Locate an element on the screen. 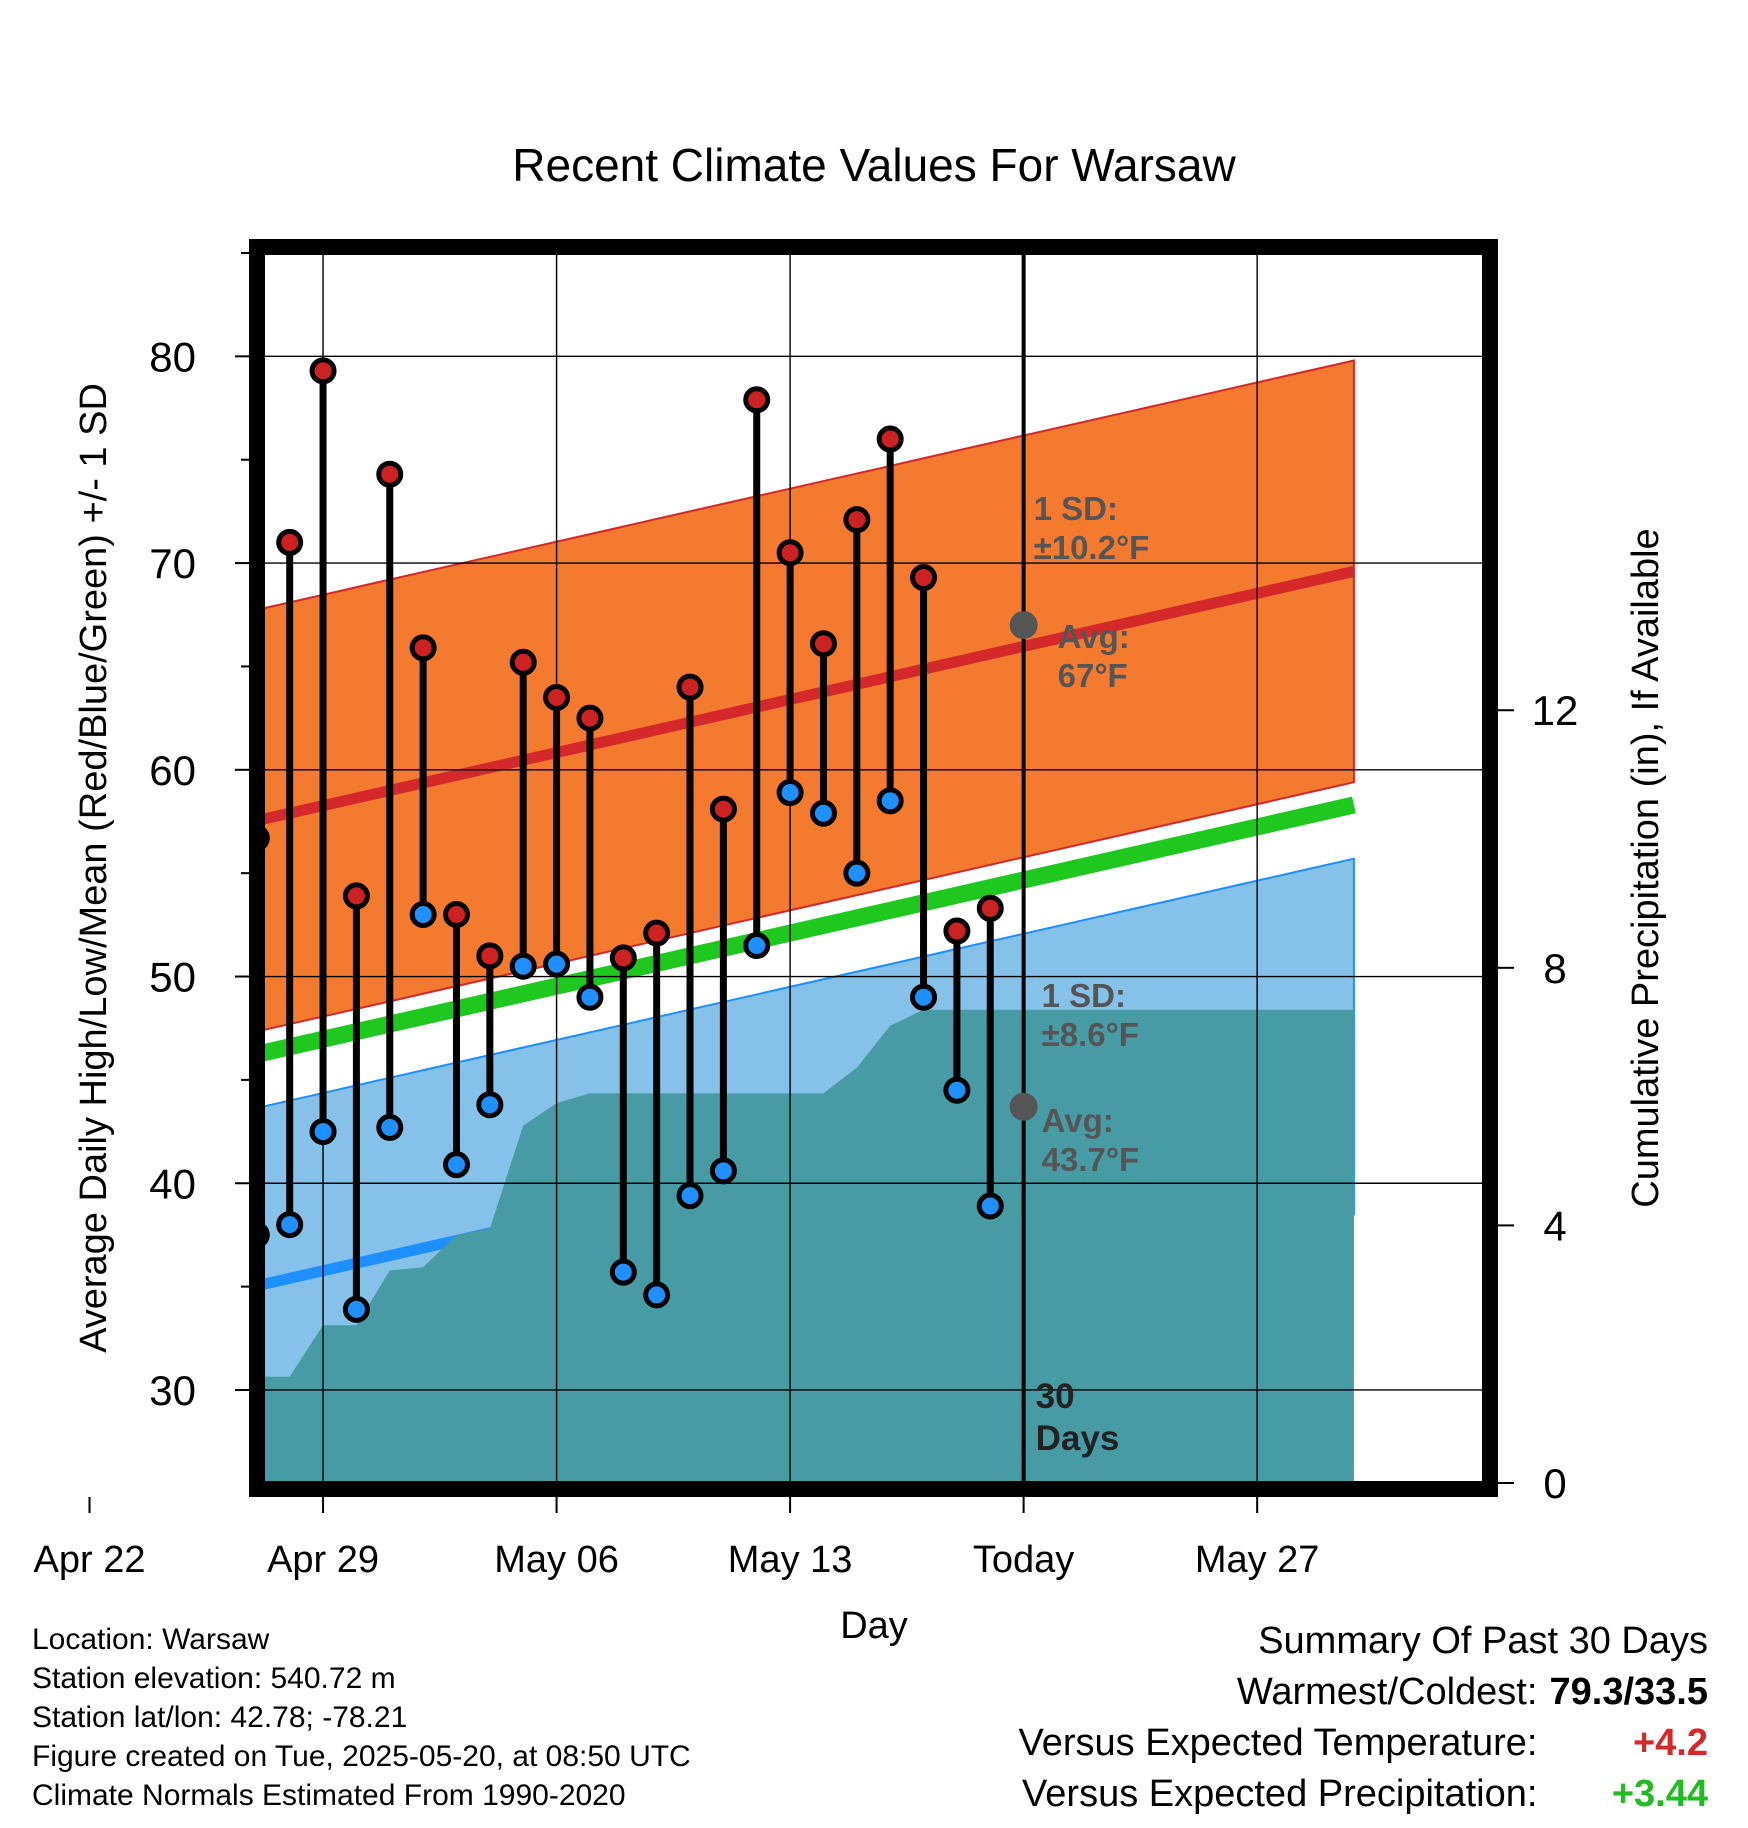 This screenshot has width=1748, height=1828. summary-extremes: Warmest/Coldest: 79.3/33.5 is located at coordinates (1363, 1692).